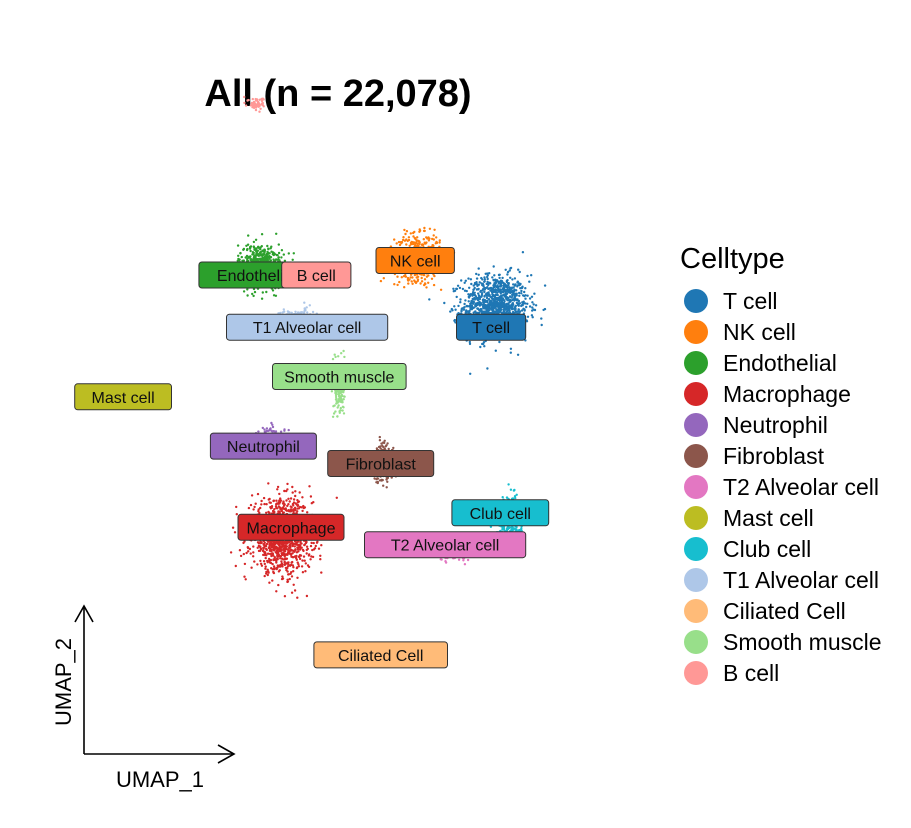  I want to click on cluster-label-text: Neutrophil, so click(263, 447).